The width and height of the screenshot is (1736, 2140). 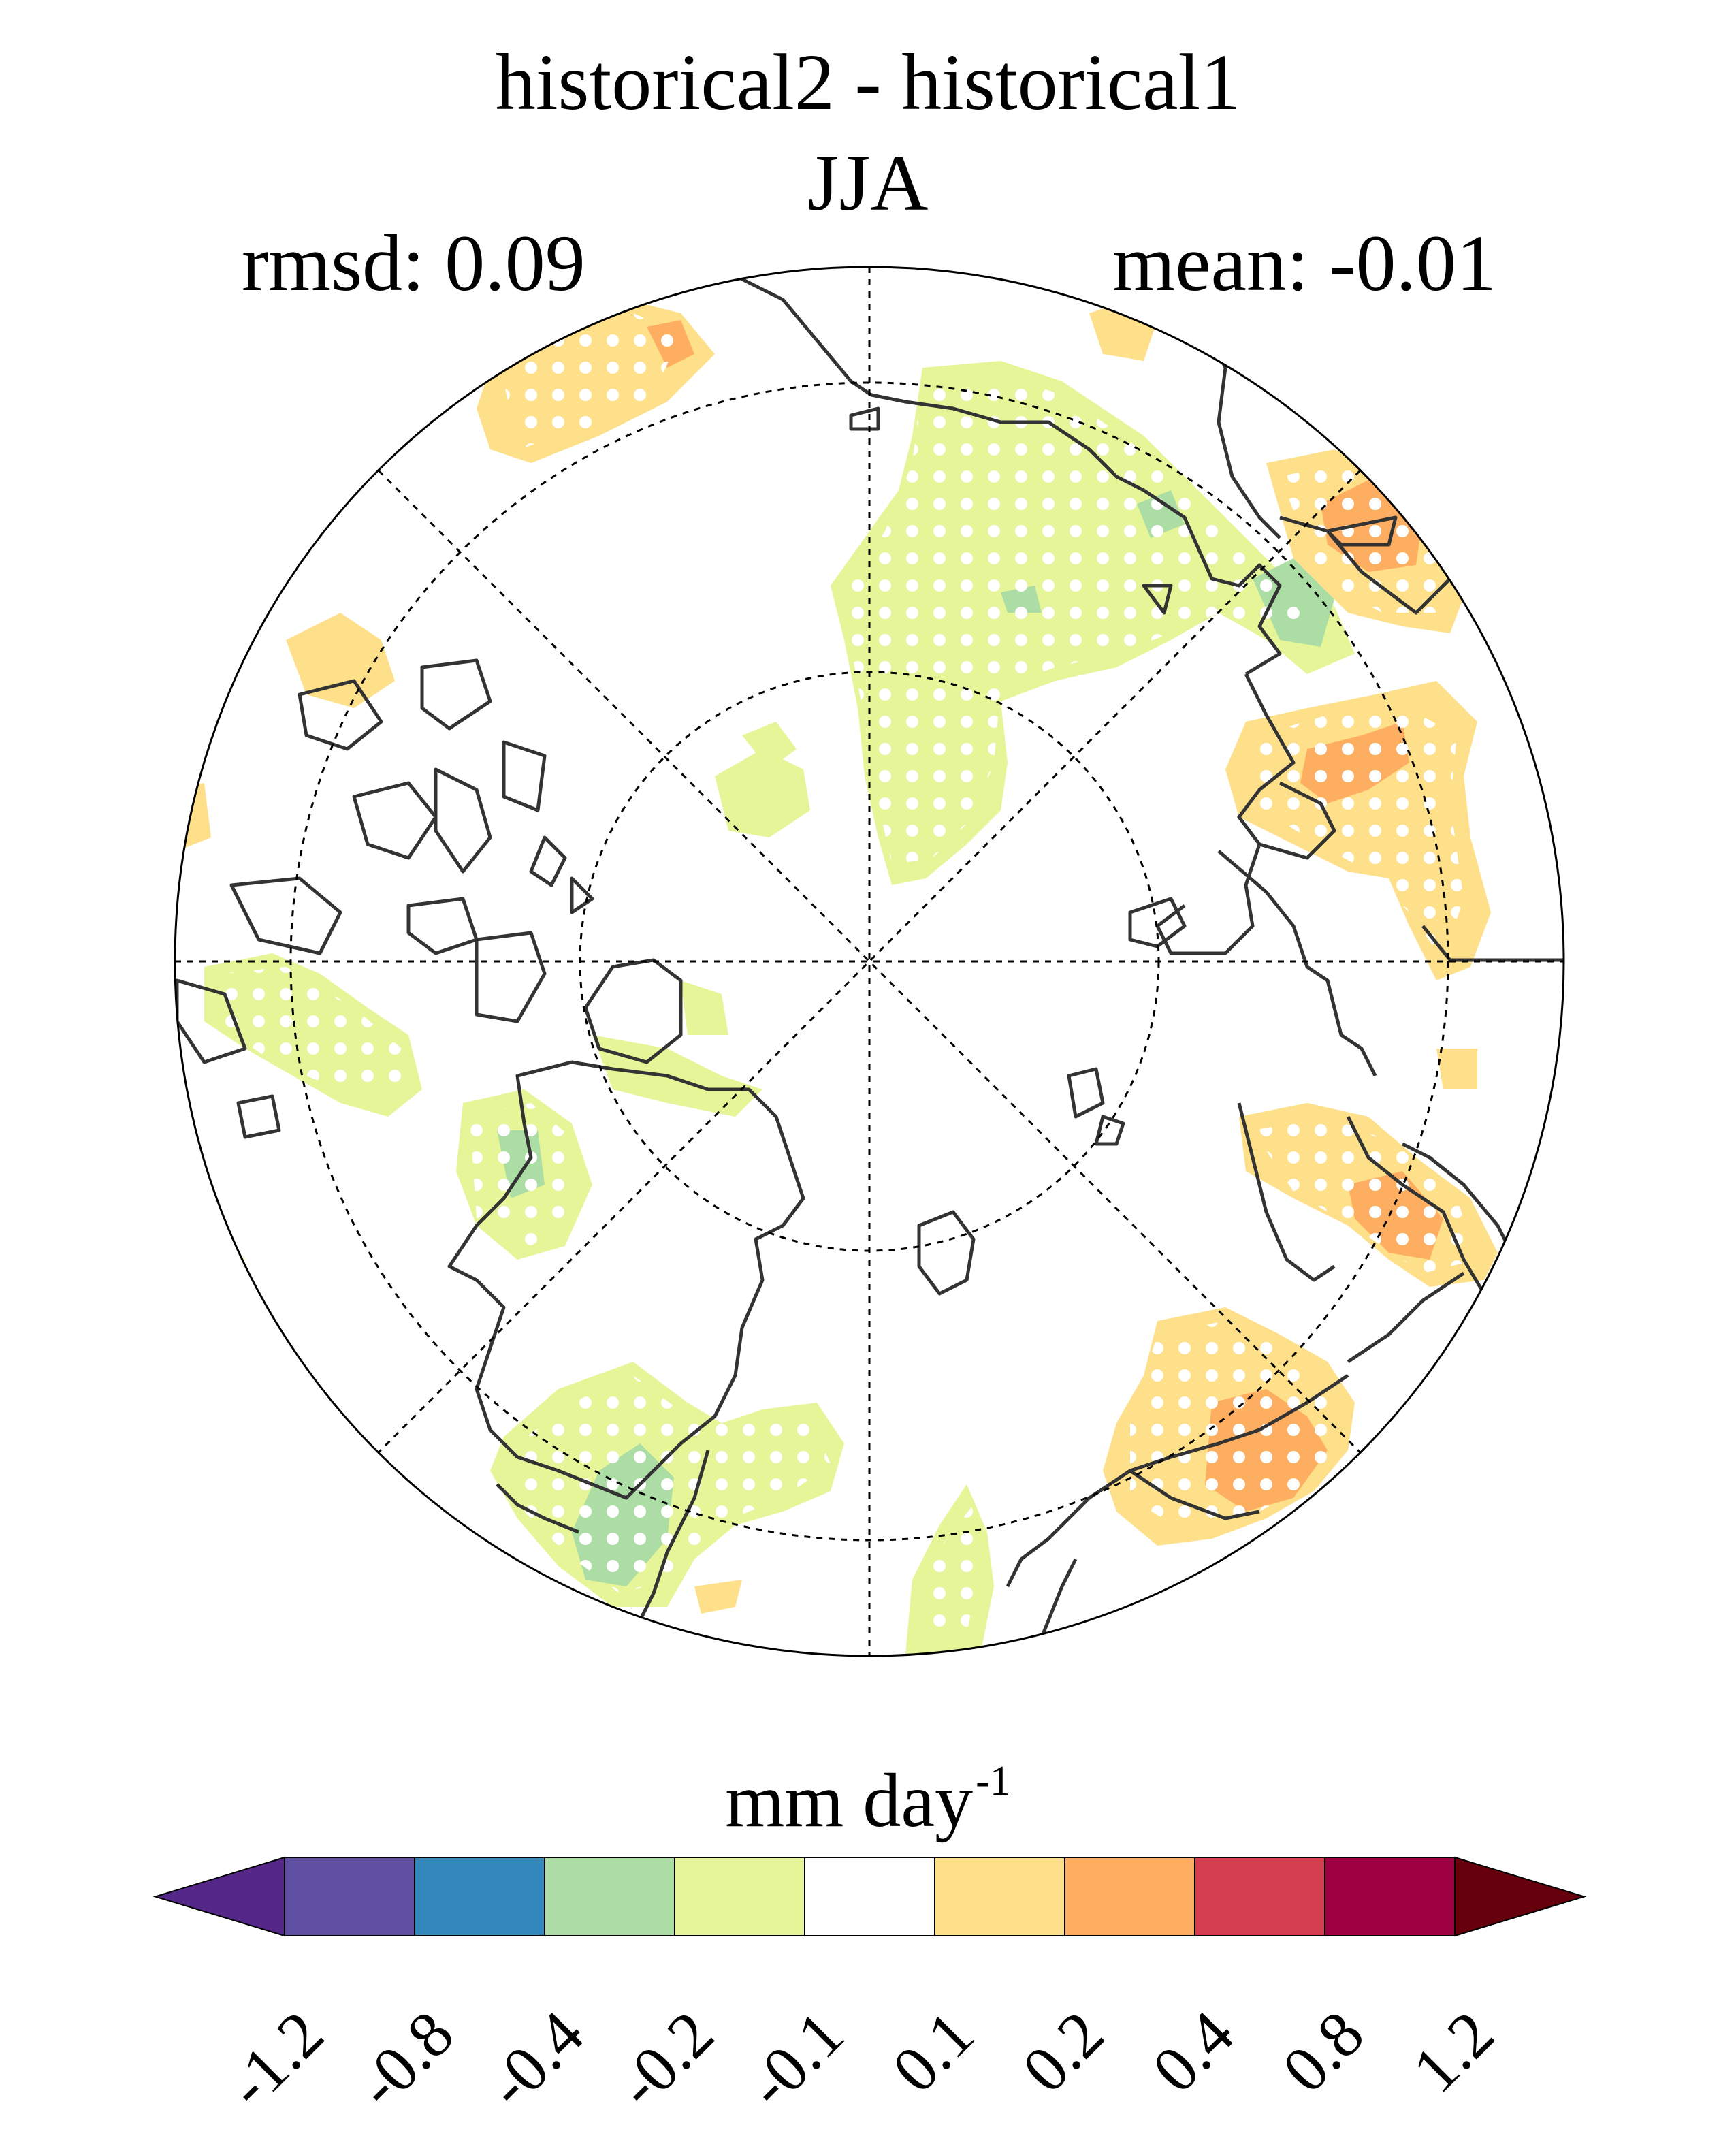 What do you see at coordinates (1323, 2051) in the screenshot?
I see `colorbar-tick-label: 0.8` at bounding box center [1323, 2051].